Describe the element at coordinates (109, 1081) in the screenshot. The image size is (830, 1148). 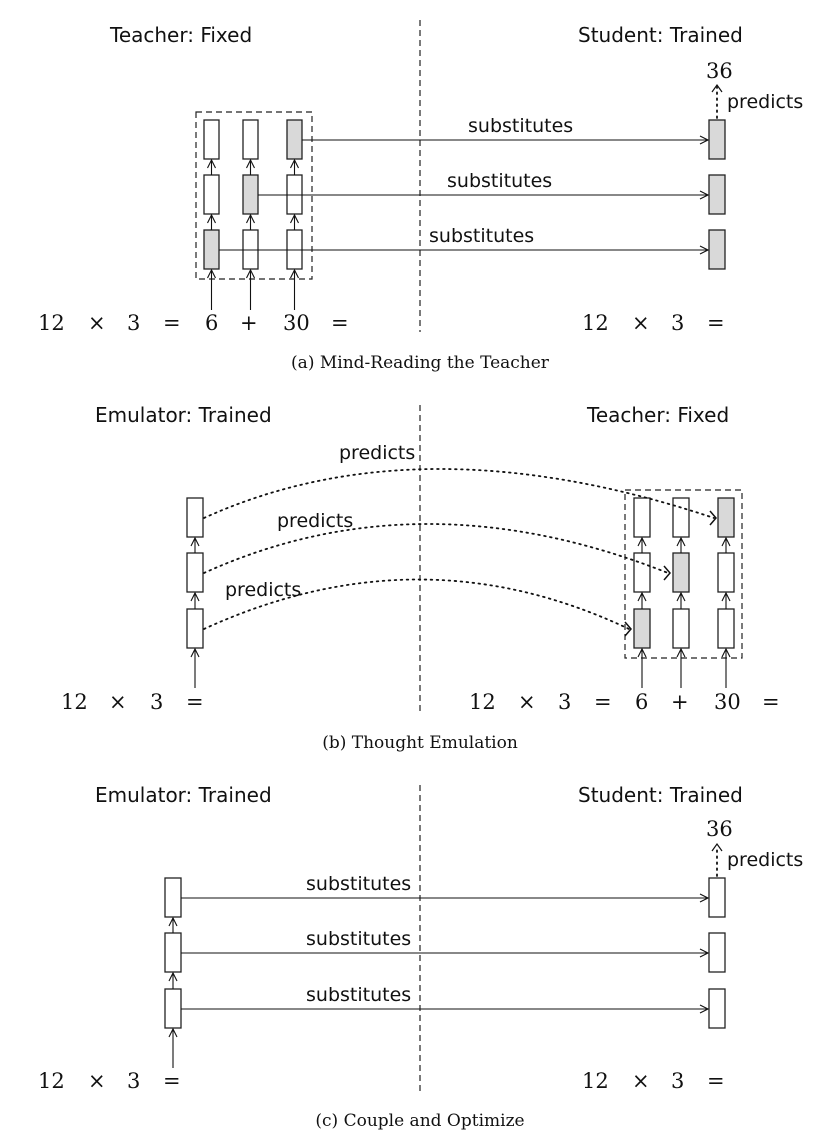
I see `panel-c-left-equation: 12 × 3 =` at that location.